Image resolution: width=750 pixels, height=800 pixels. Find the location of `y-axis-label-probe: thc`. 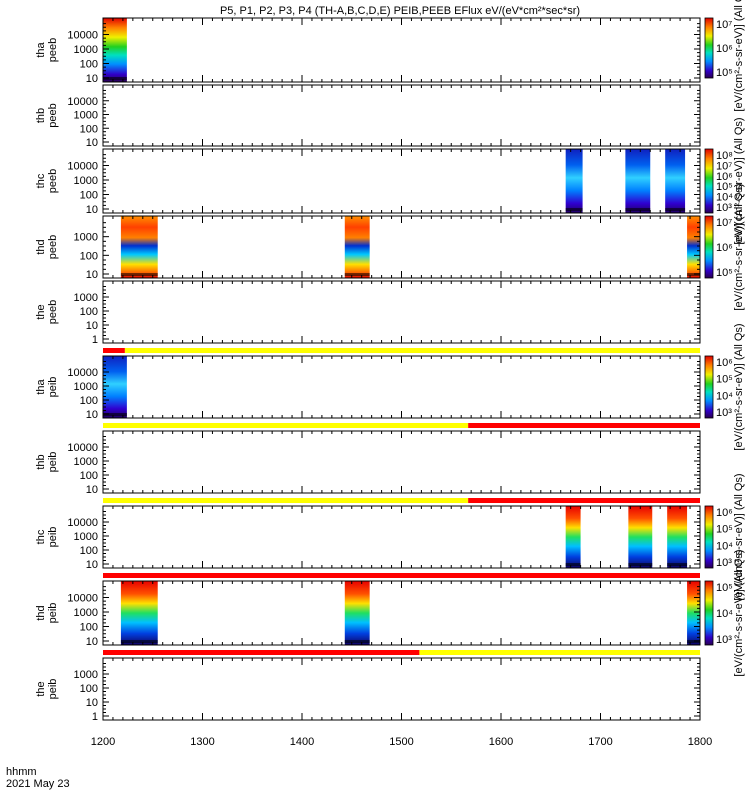

y-axis-label-probe: thc is located at coordinates (41, 536).